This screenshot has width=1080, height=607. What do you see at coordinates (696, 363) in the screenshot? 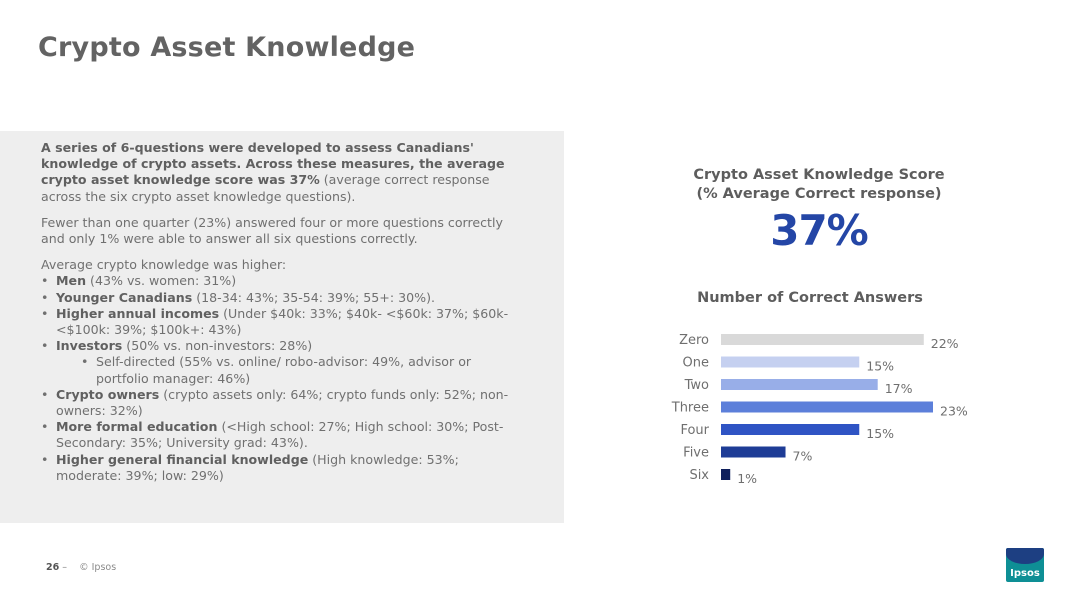
I see `category-label: One` at bounding box center [696, 363].